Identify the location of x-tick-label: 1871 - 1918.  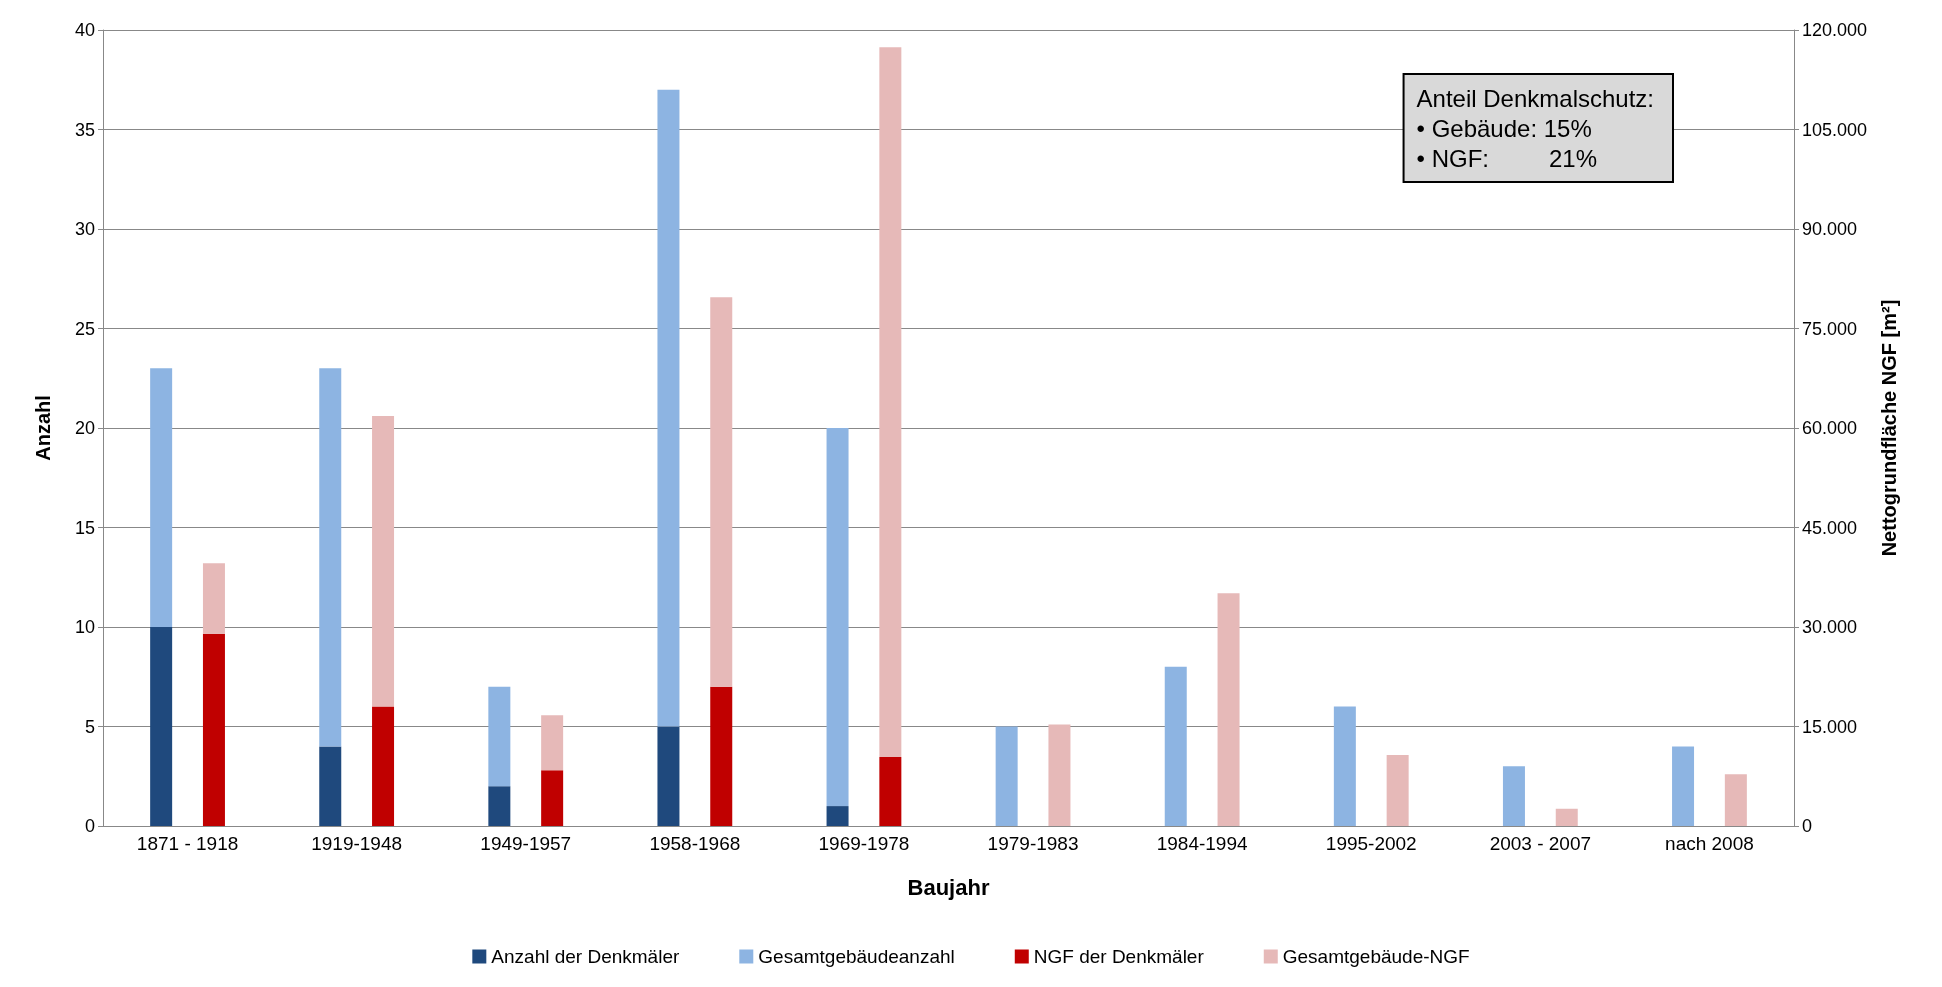
(187, 843).